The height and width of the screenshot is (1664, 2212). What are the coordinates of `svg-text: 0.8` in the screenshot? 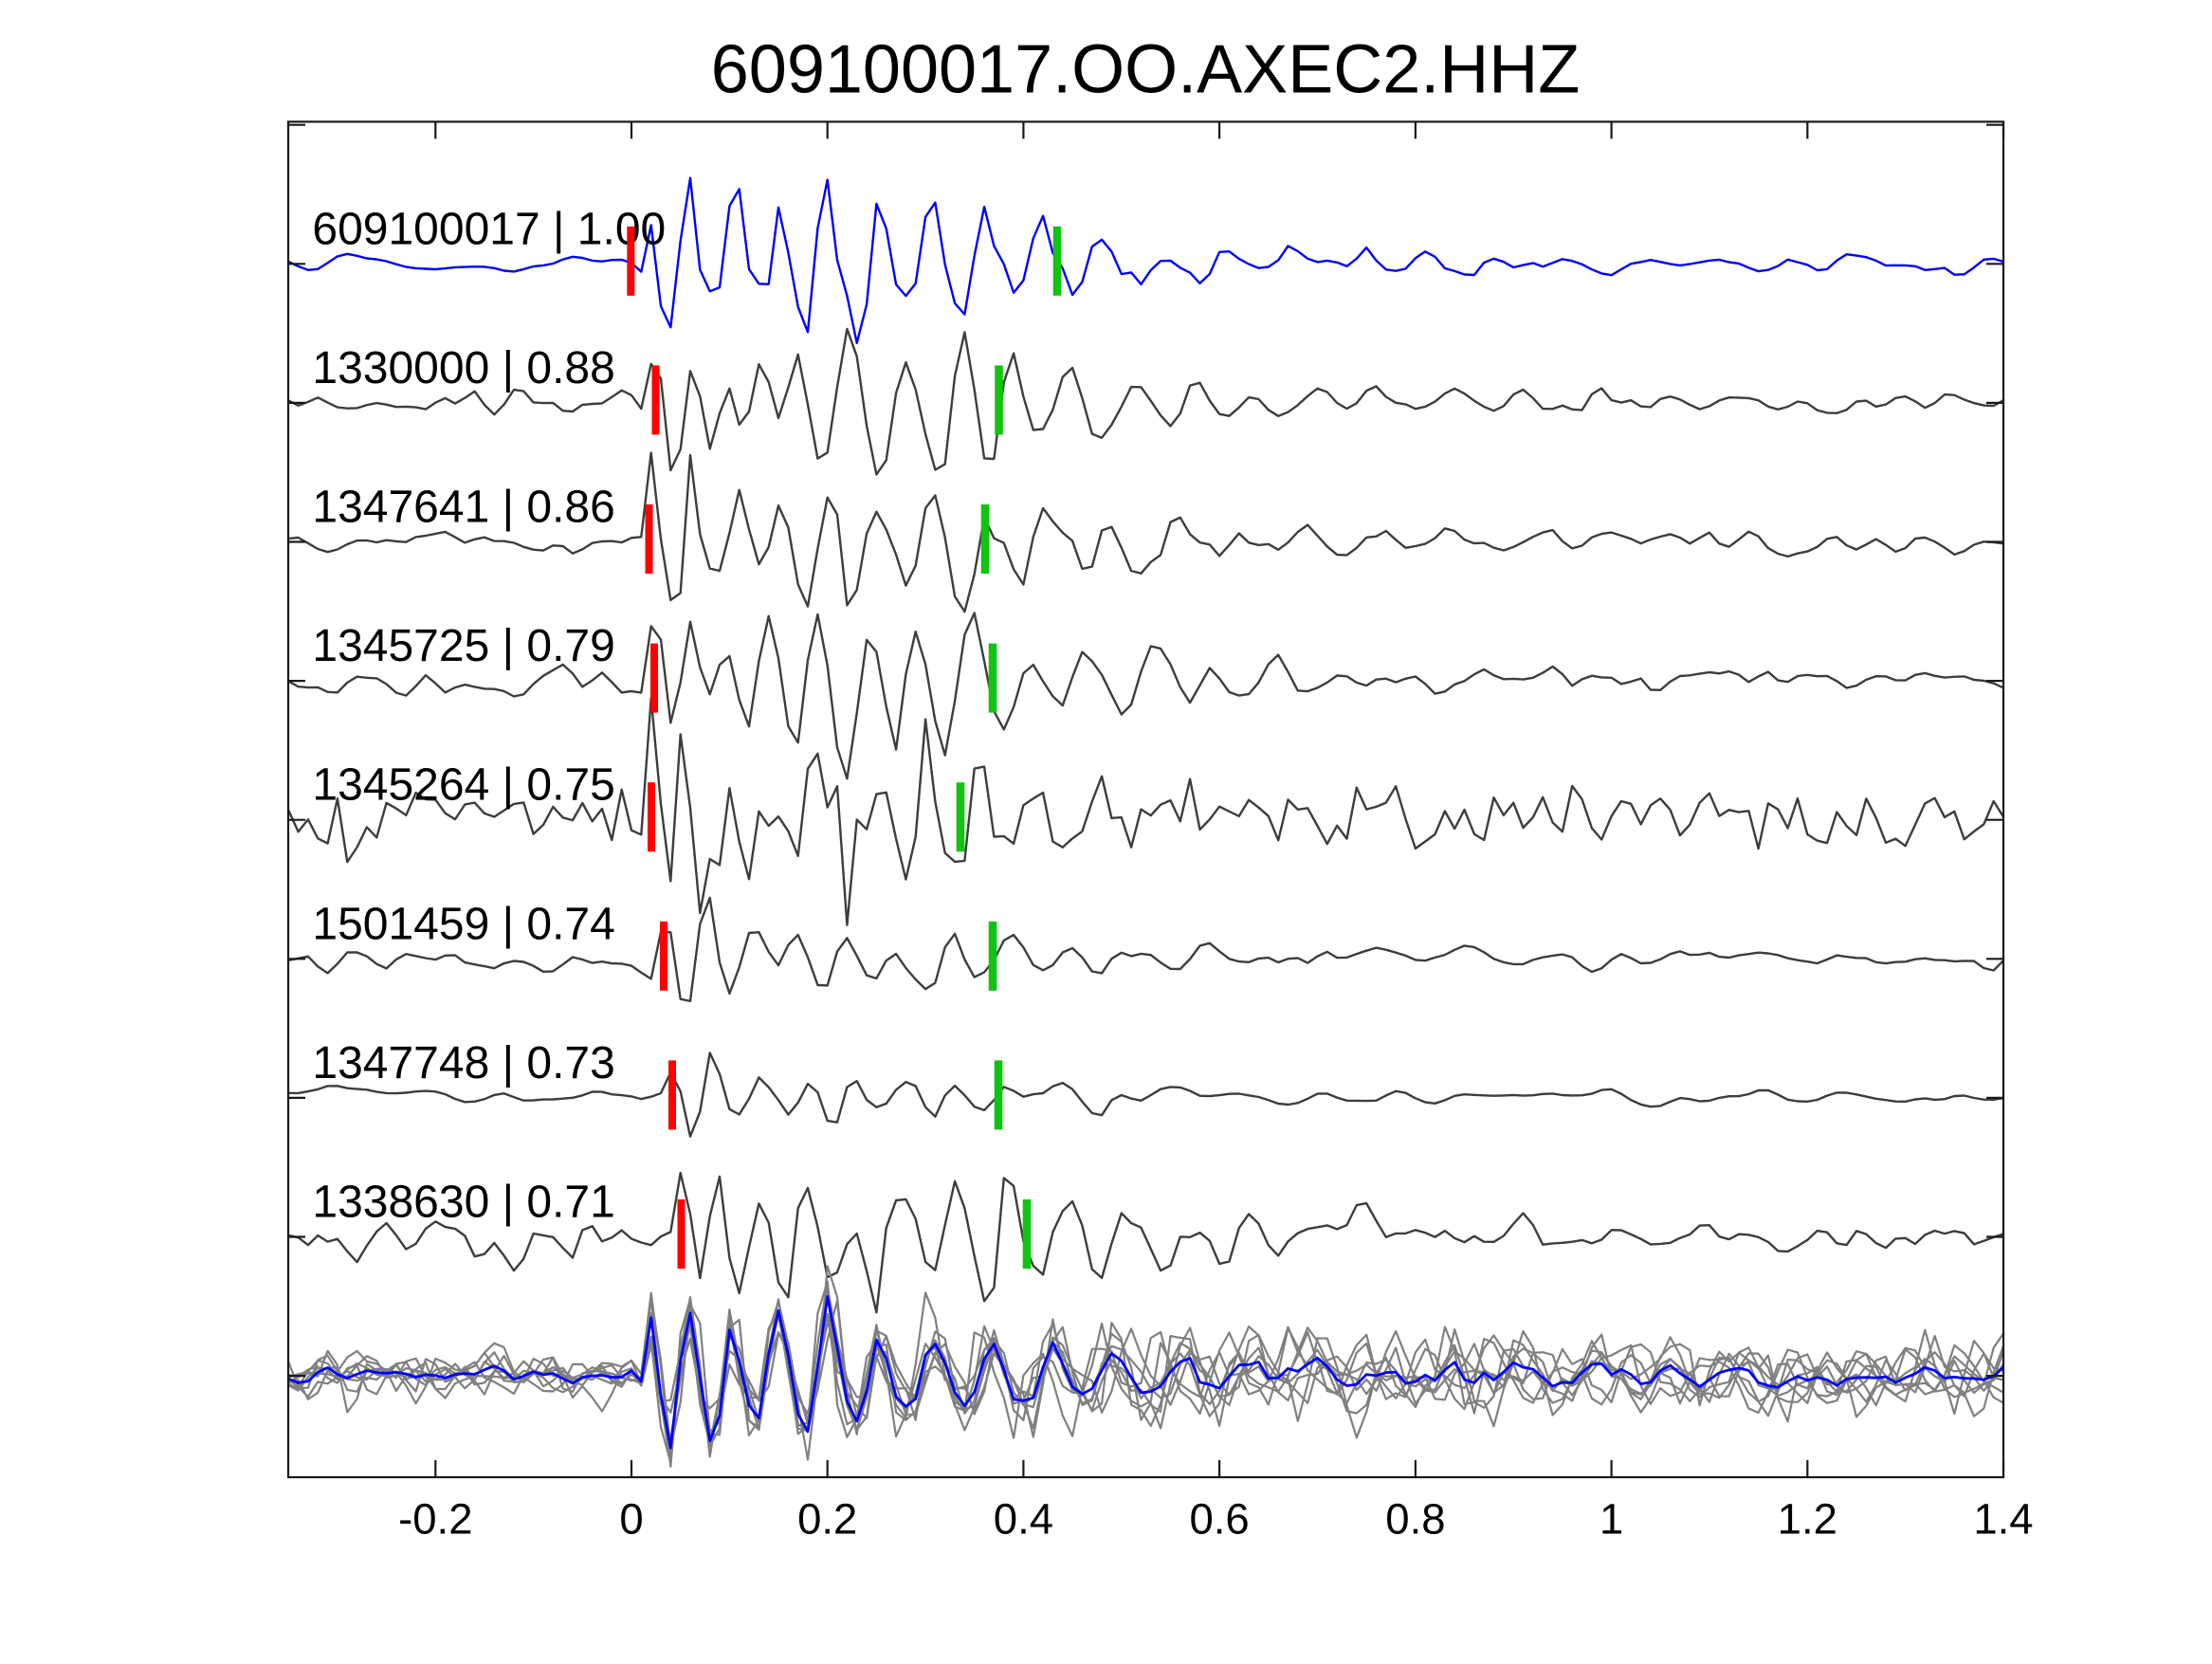 It's located at (1415, 1519).